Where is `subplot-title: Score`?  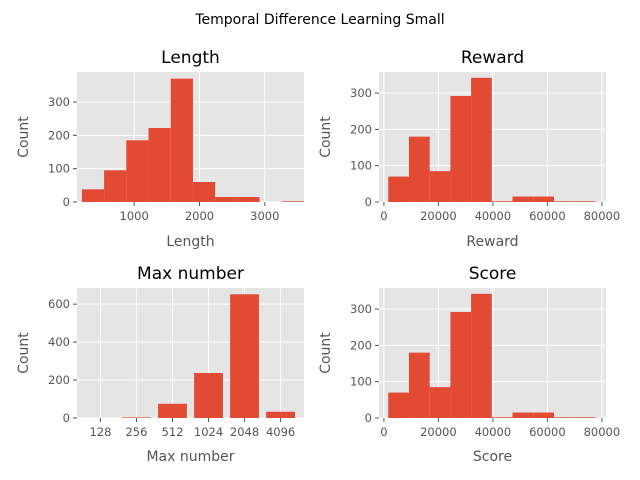
subplot-title: Score is located at coordinates (493, 274).